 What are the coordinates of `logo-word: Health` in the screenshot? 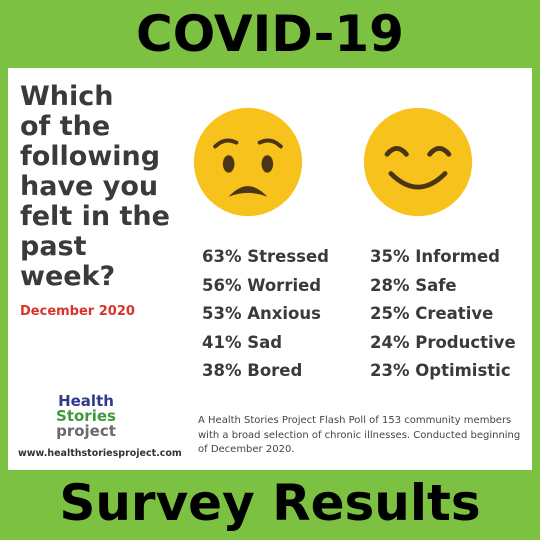 It's located at (86, 401).